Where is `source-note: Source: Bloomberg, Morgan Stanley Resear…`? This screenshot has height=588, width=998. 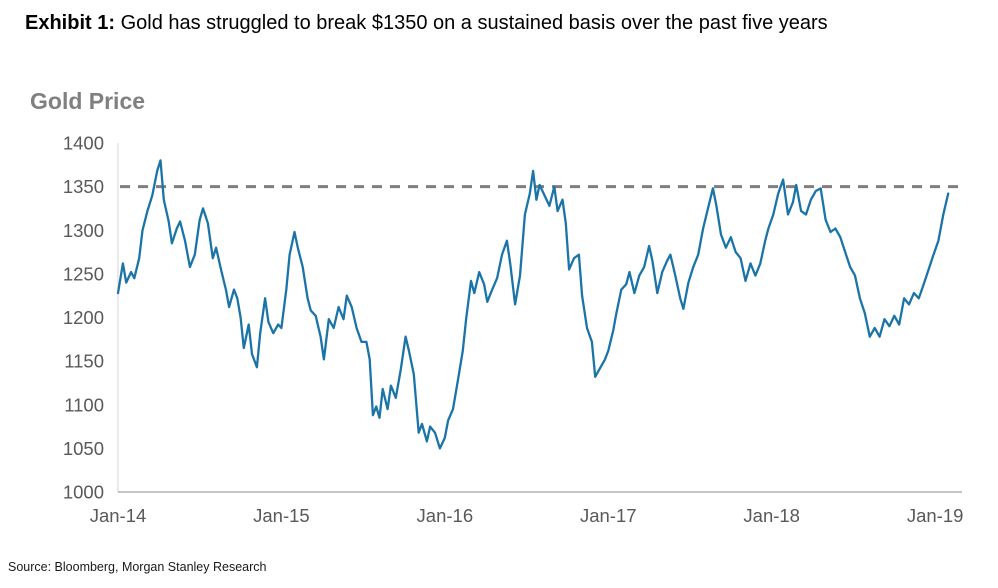
source-note: Source: Bloomberg, Morgan Stanley Resear… is located at coordinates (137, 567).